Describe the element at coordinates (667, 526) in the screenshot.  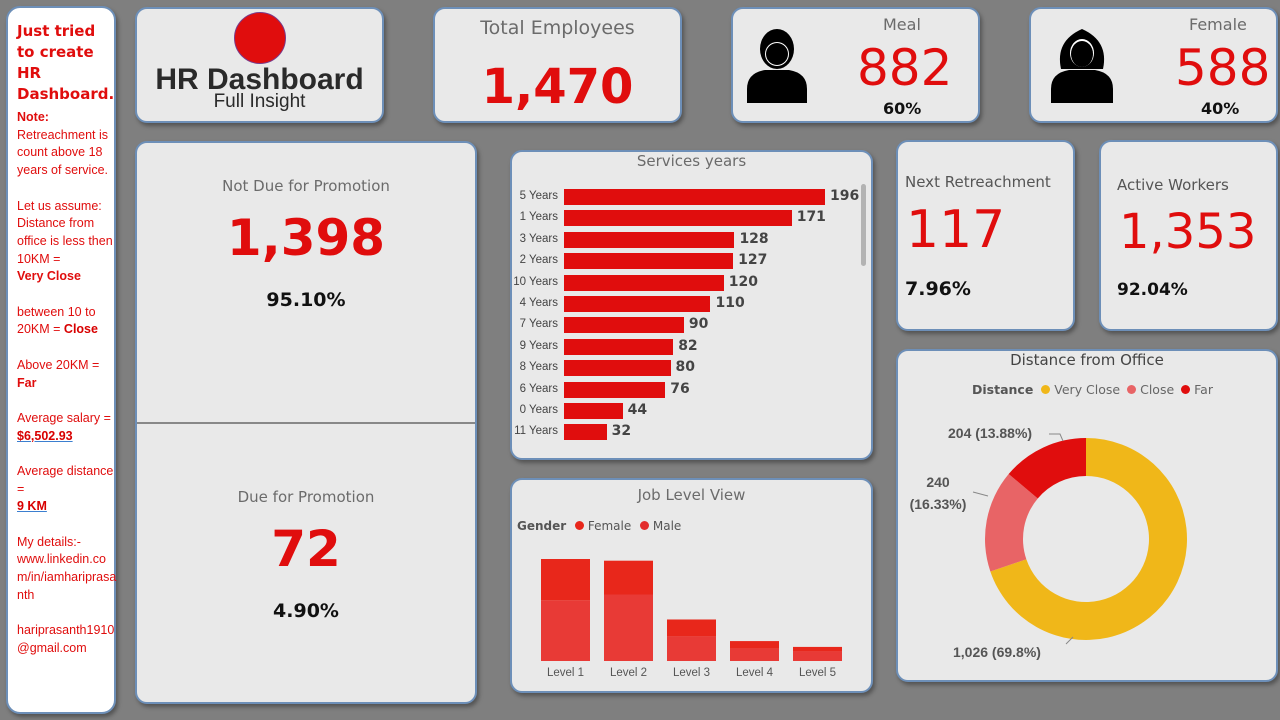
I see `legend-male-label: Male` at that location.